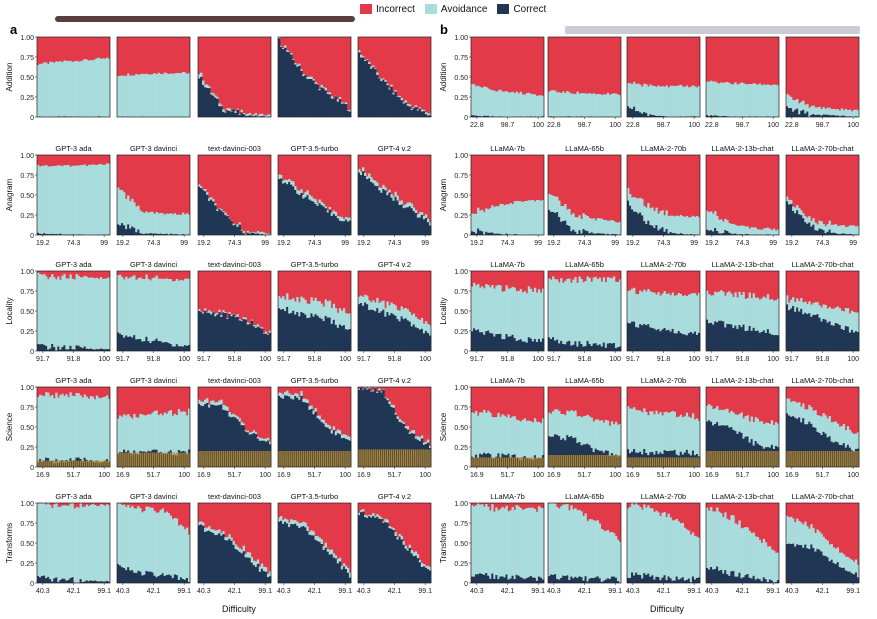  I want to click on xtick-b-4-0-2: 99.1, so click(538, 591).